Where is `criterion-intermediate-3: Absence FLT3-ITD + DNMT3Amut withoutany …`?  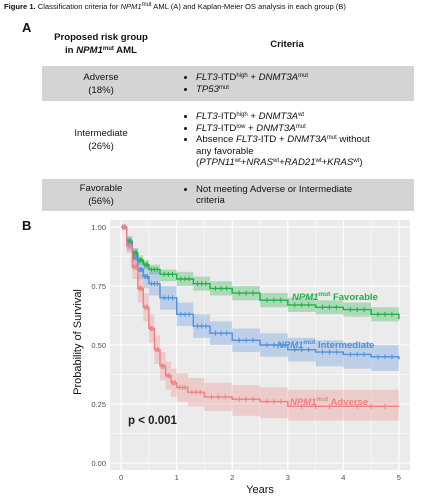
criterion-intermediate-3: Absence FLT3-ITD + DNMT3Amut withoutany … is located at coordinates (305, 151).